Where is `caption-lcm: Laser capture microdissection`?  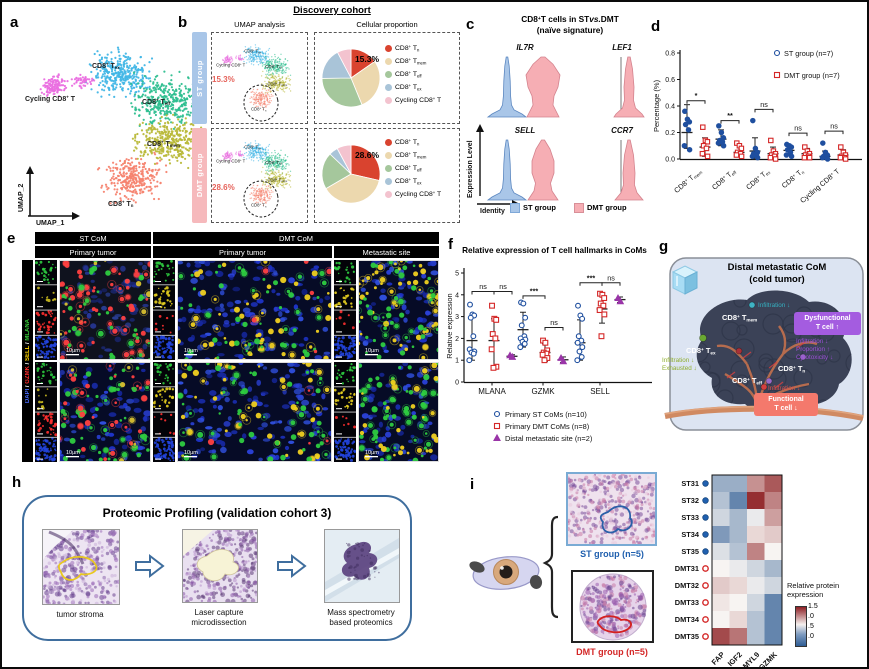
caption-lcm: Laser capture microdissection is located at coordinates (219, 617).